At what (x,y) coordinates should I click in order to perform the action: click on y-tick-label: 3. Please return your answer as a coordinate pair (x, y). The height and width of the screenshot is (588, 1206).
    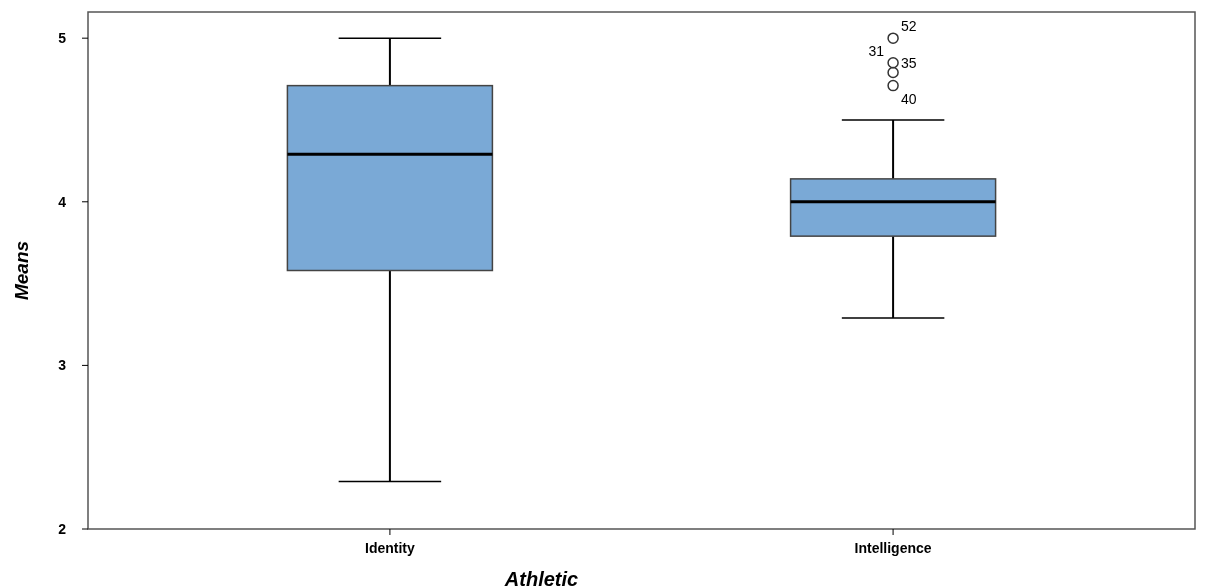
    Looking at the image, I should click on (62, 365).